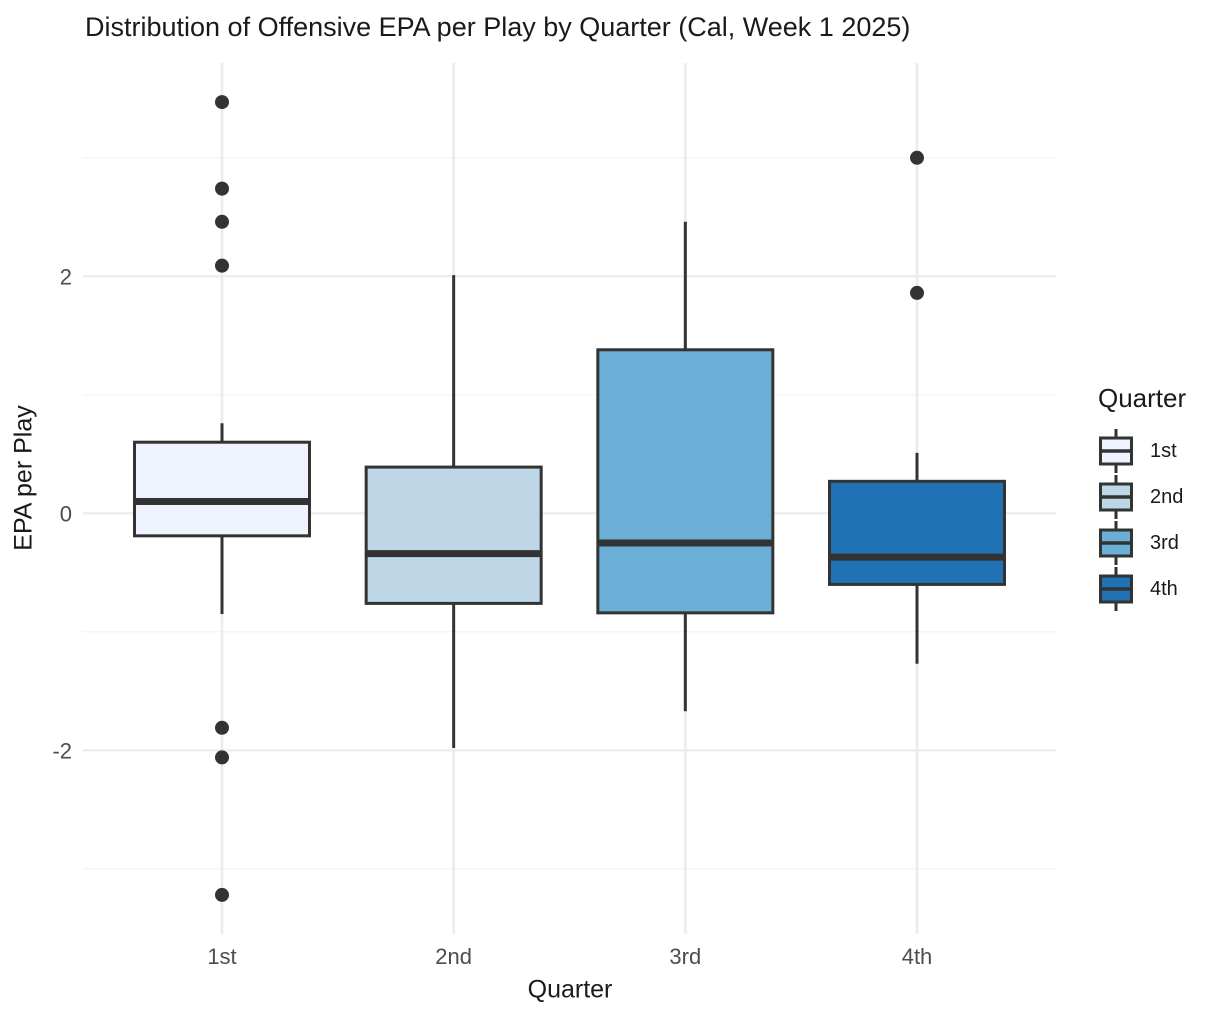 The width and height of the screenshot is (1228, 1018). I want to click on outlier-1st-2.46, so click(222, 221).